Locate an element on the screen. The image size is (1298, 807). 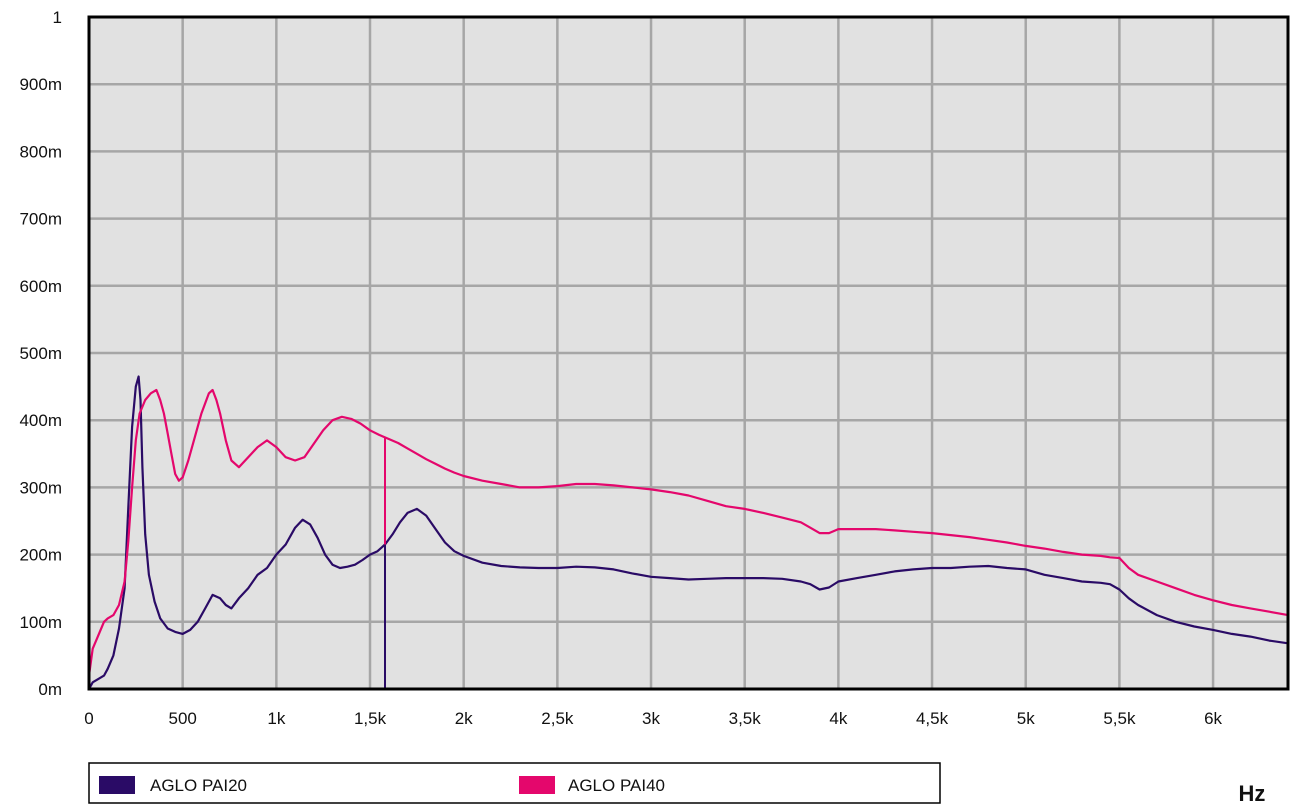
legend-swatch-pai20 is located at coordinates (117, 785).